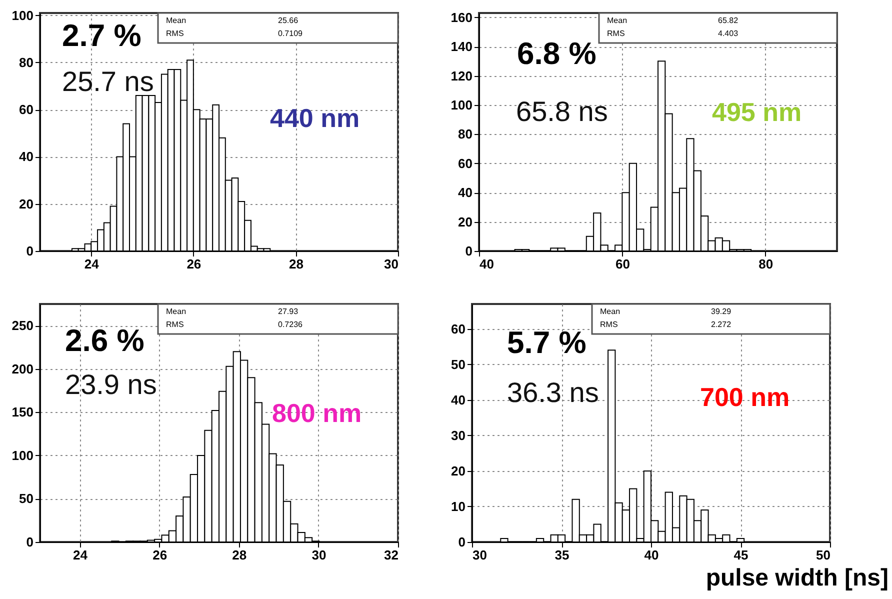 The height and width of the screenshot is (599, 892). I want to click on x-axis-title: pulse width [ns], so click(797, 578).